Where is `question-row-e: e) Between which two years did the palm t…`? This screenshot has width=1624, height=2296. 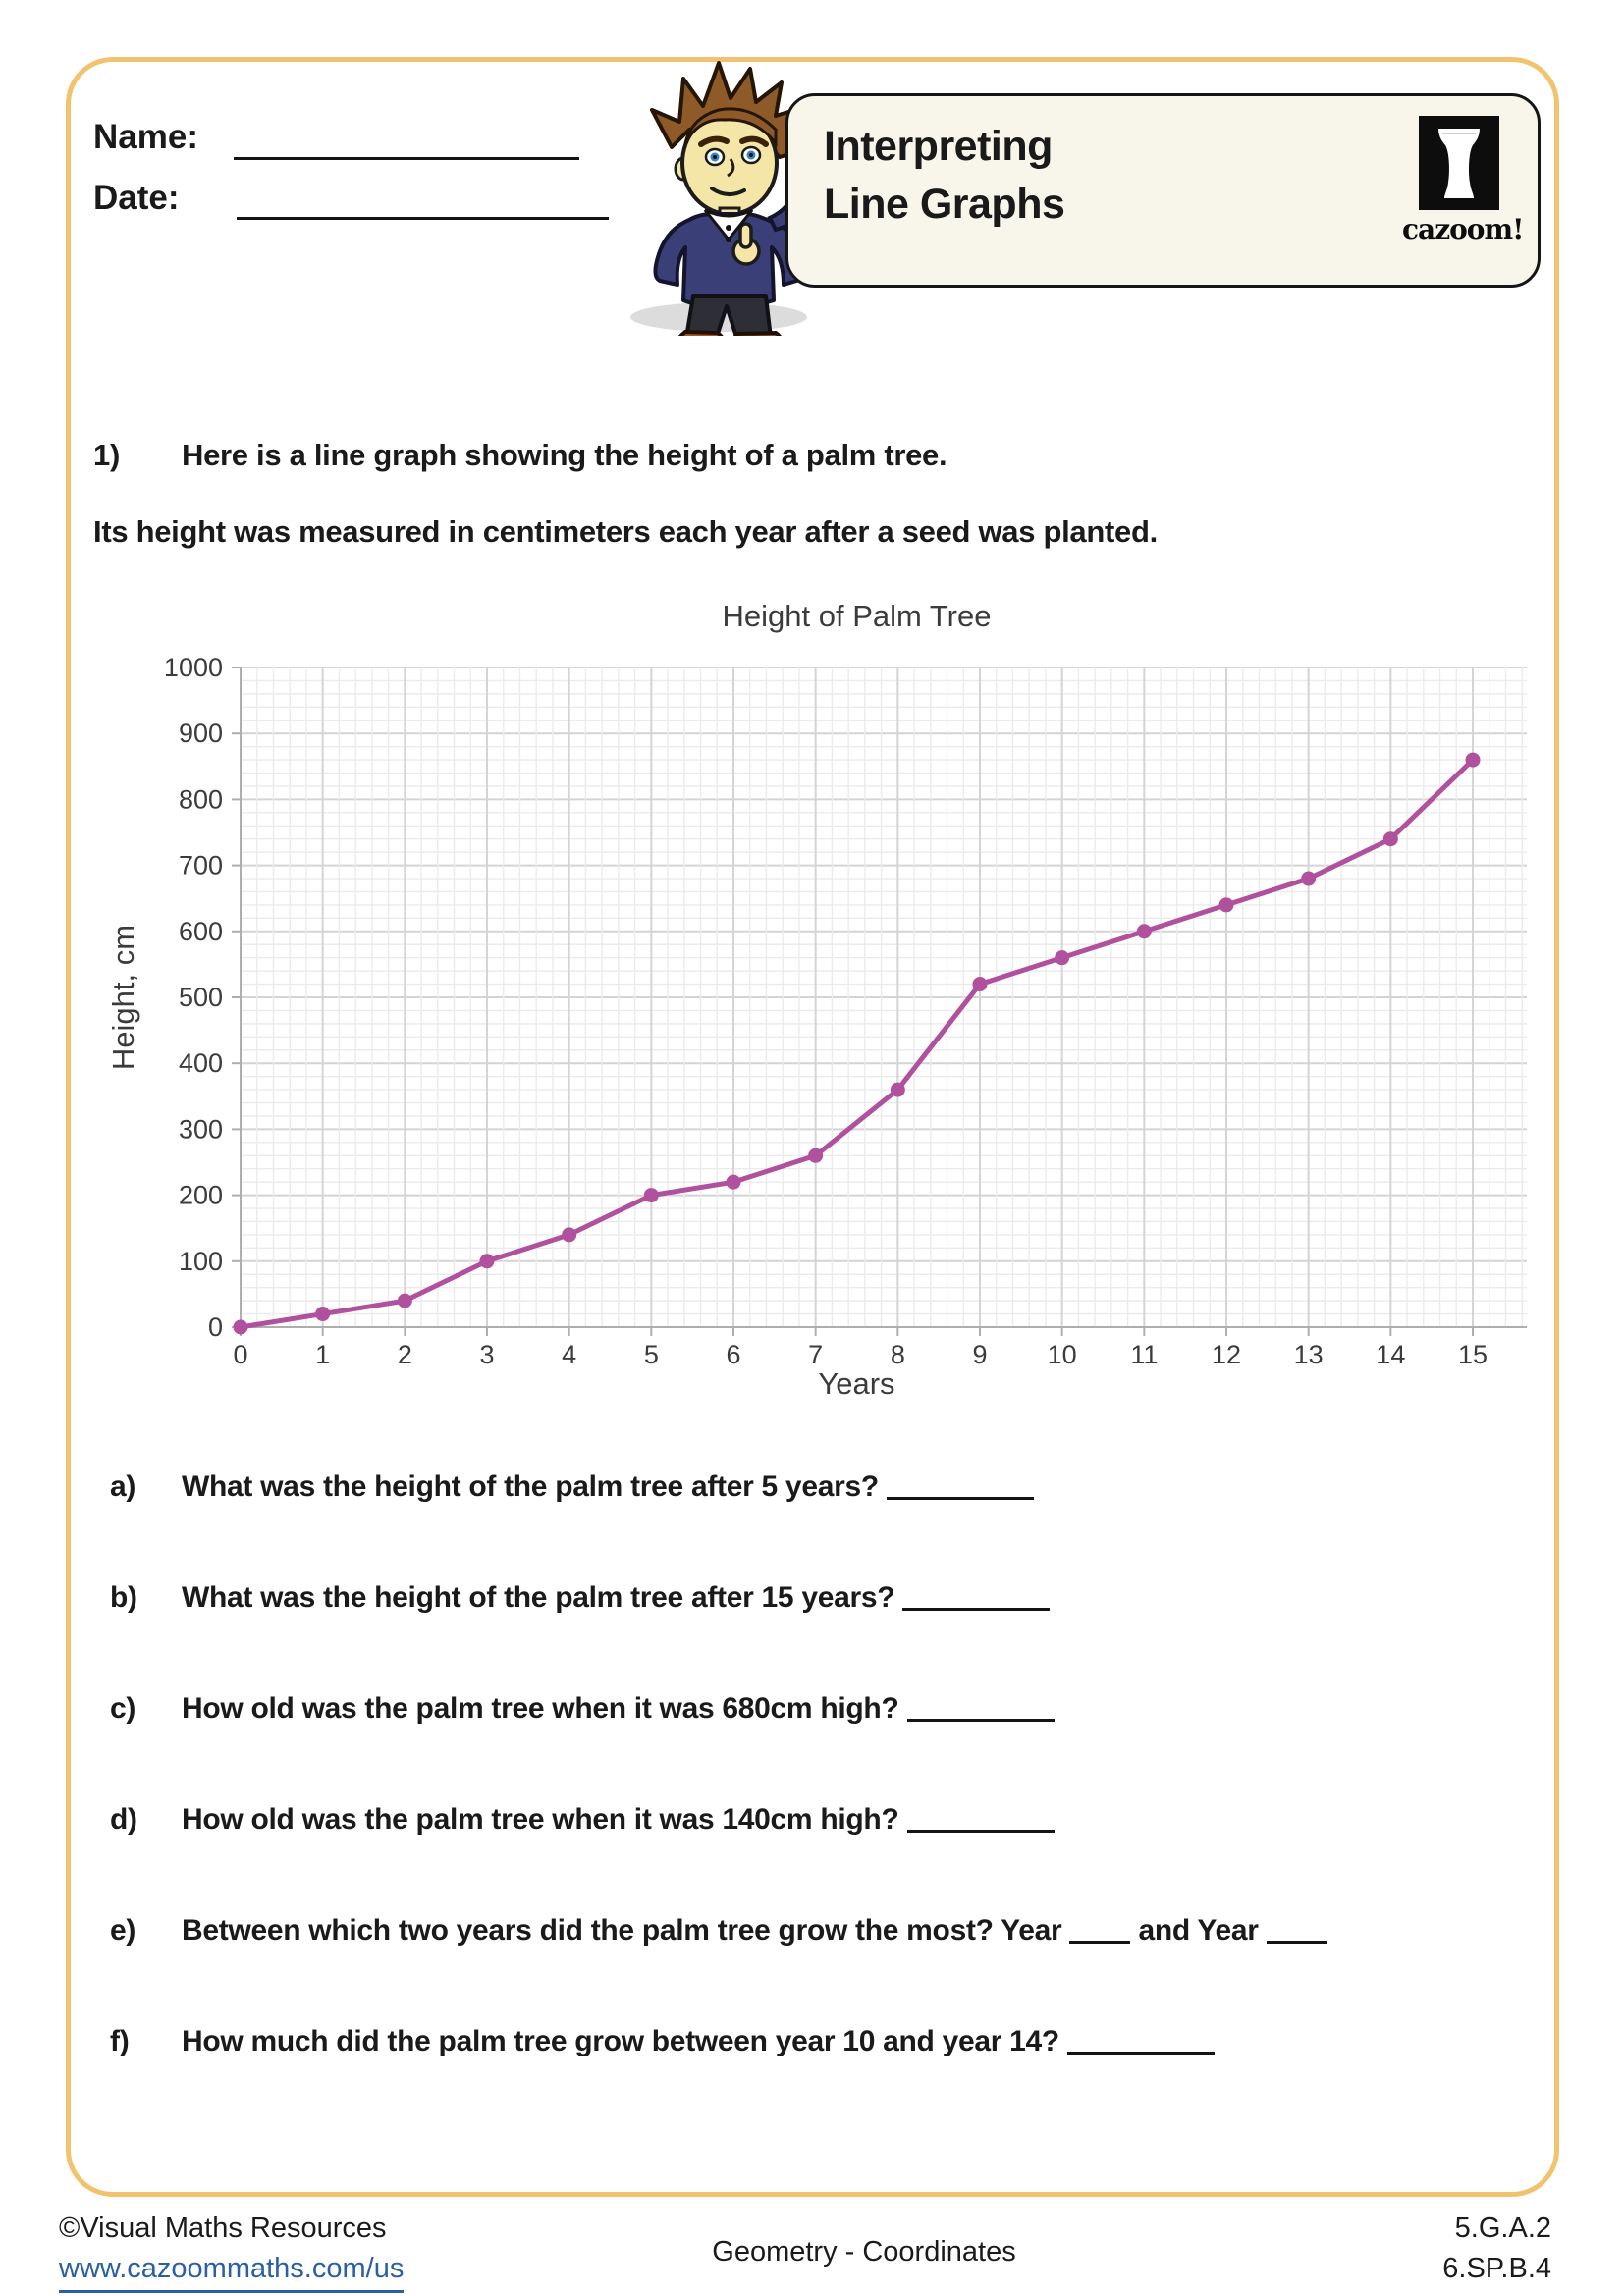 question-row-e: e) Between which two years did the palm t… is located at coordinates (822, 1931).